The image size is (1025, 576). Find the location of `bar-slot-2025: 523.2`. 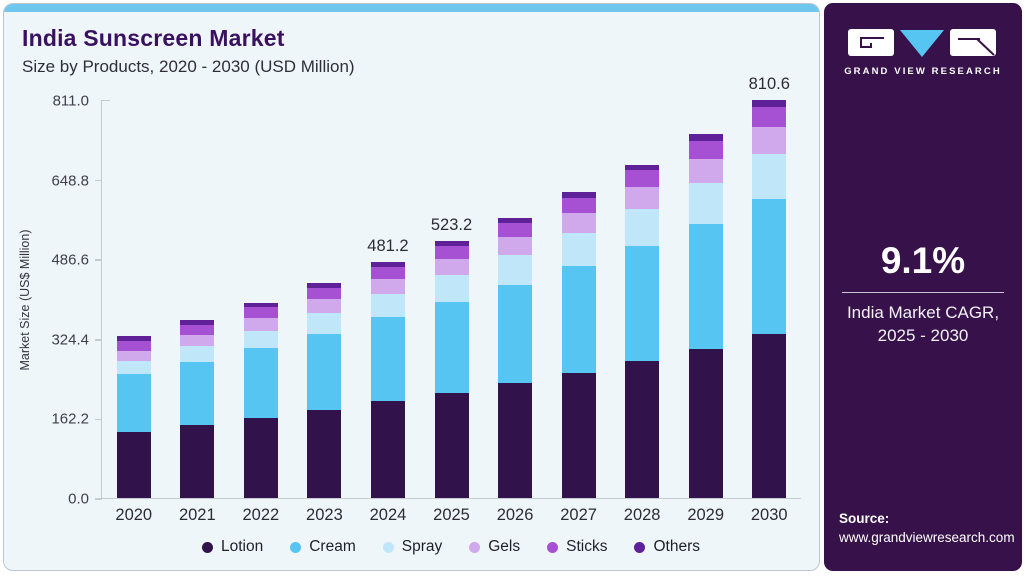

bar-slot-2025: 523.2 is located at coordinates (452, 299).